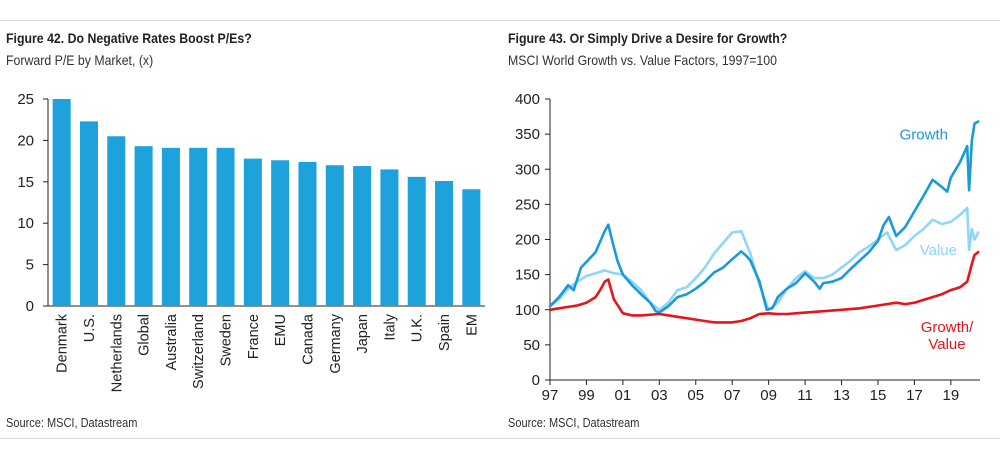 The width and height of the screenshot is (1000, 453). I want to click on x-tick-label: Germany, so click(336, 343).